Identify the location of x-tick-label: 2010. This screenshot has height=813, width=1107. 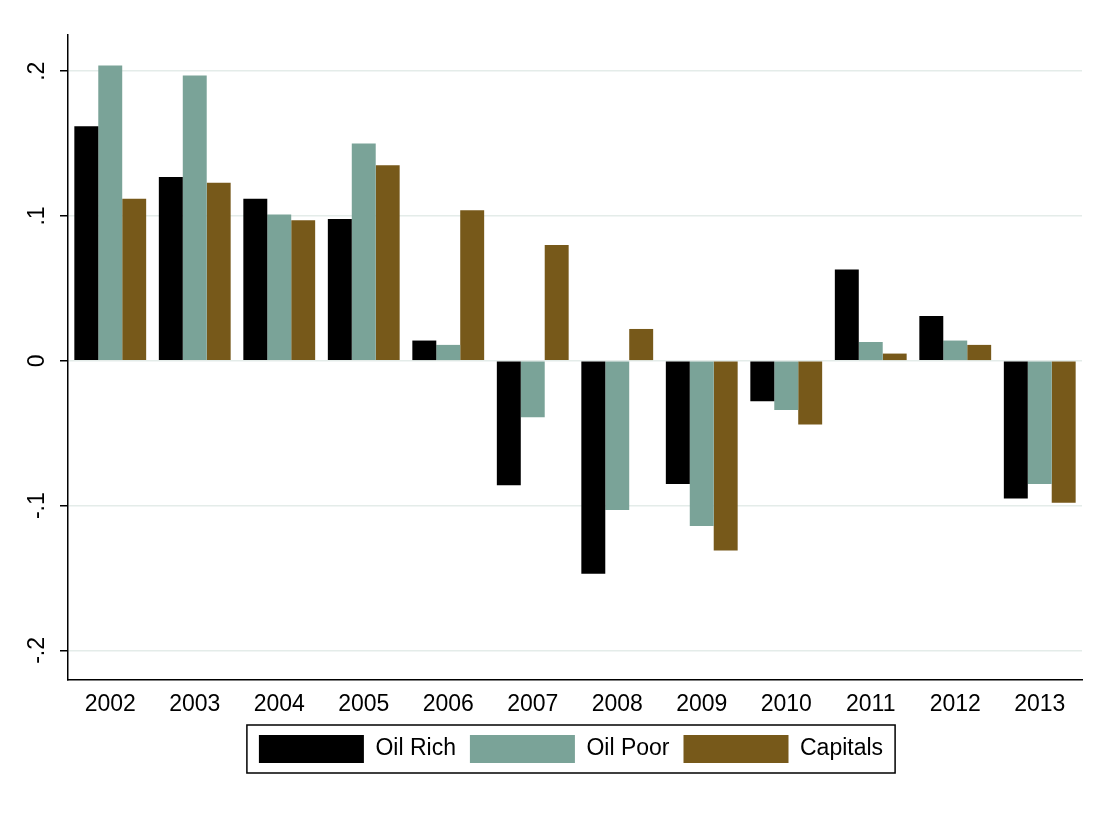
(786, 702).